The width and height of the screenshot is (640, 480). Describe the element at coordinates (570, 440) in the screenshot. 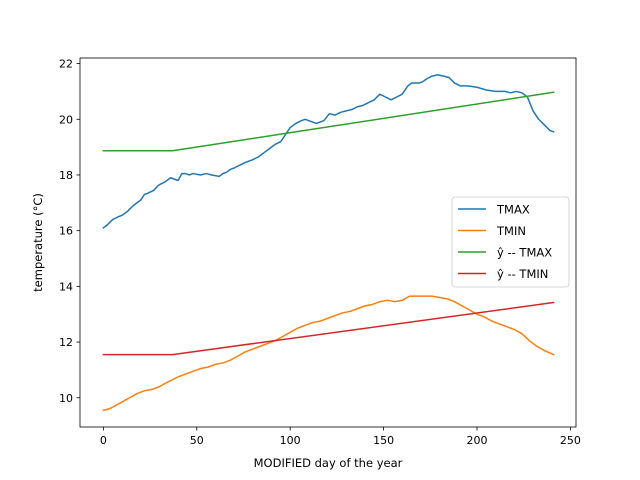

I see `x-tick-label: 250` at that location.